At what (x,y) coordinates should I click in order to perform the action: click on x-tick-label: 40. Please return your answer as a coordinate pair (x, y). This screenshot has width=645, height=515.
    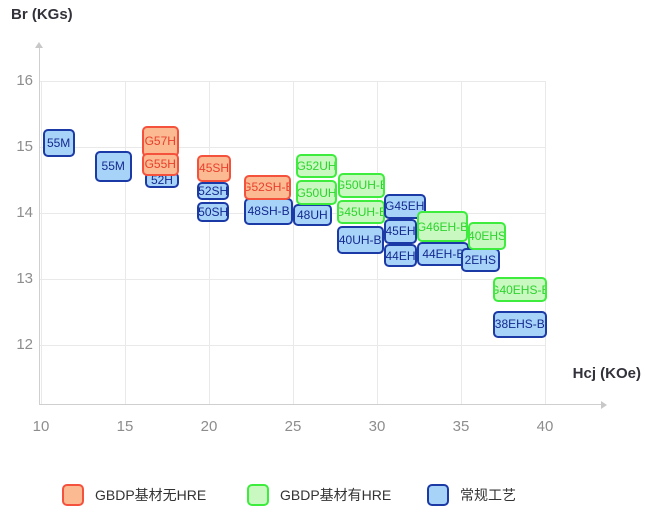
    Looking at the image, I should click on (545, 426).